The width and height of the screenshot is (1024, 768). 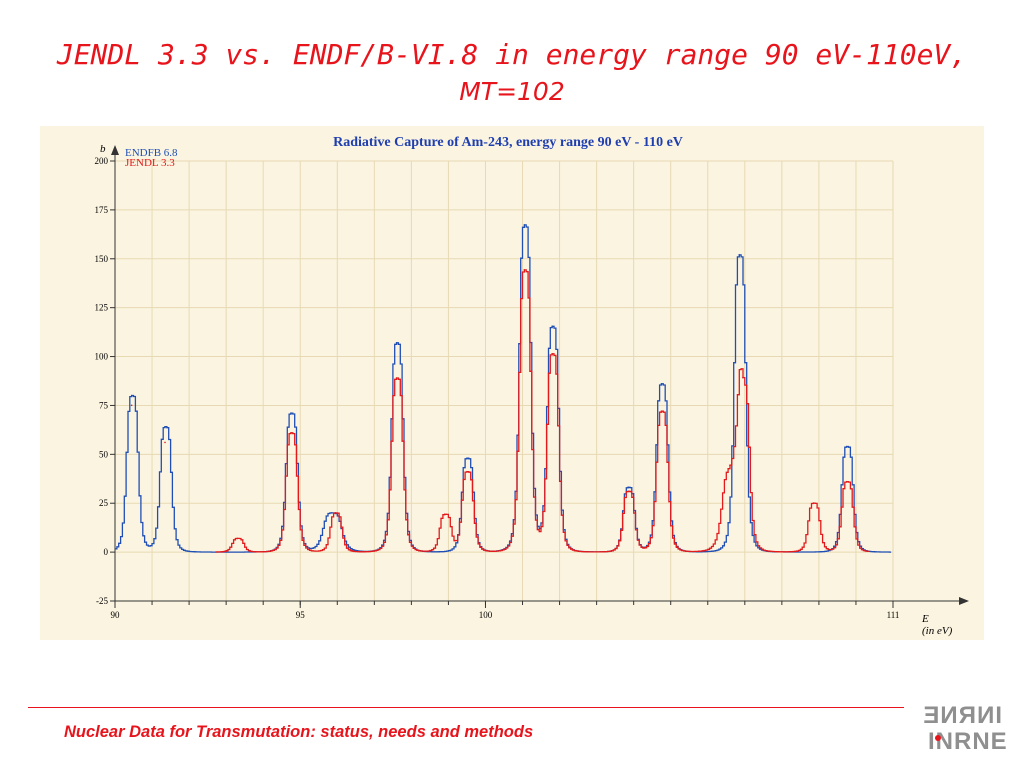 I want to click on legend-entry-endfb: ENDFB 6.8, so click(x=151, y=153).